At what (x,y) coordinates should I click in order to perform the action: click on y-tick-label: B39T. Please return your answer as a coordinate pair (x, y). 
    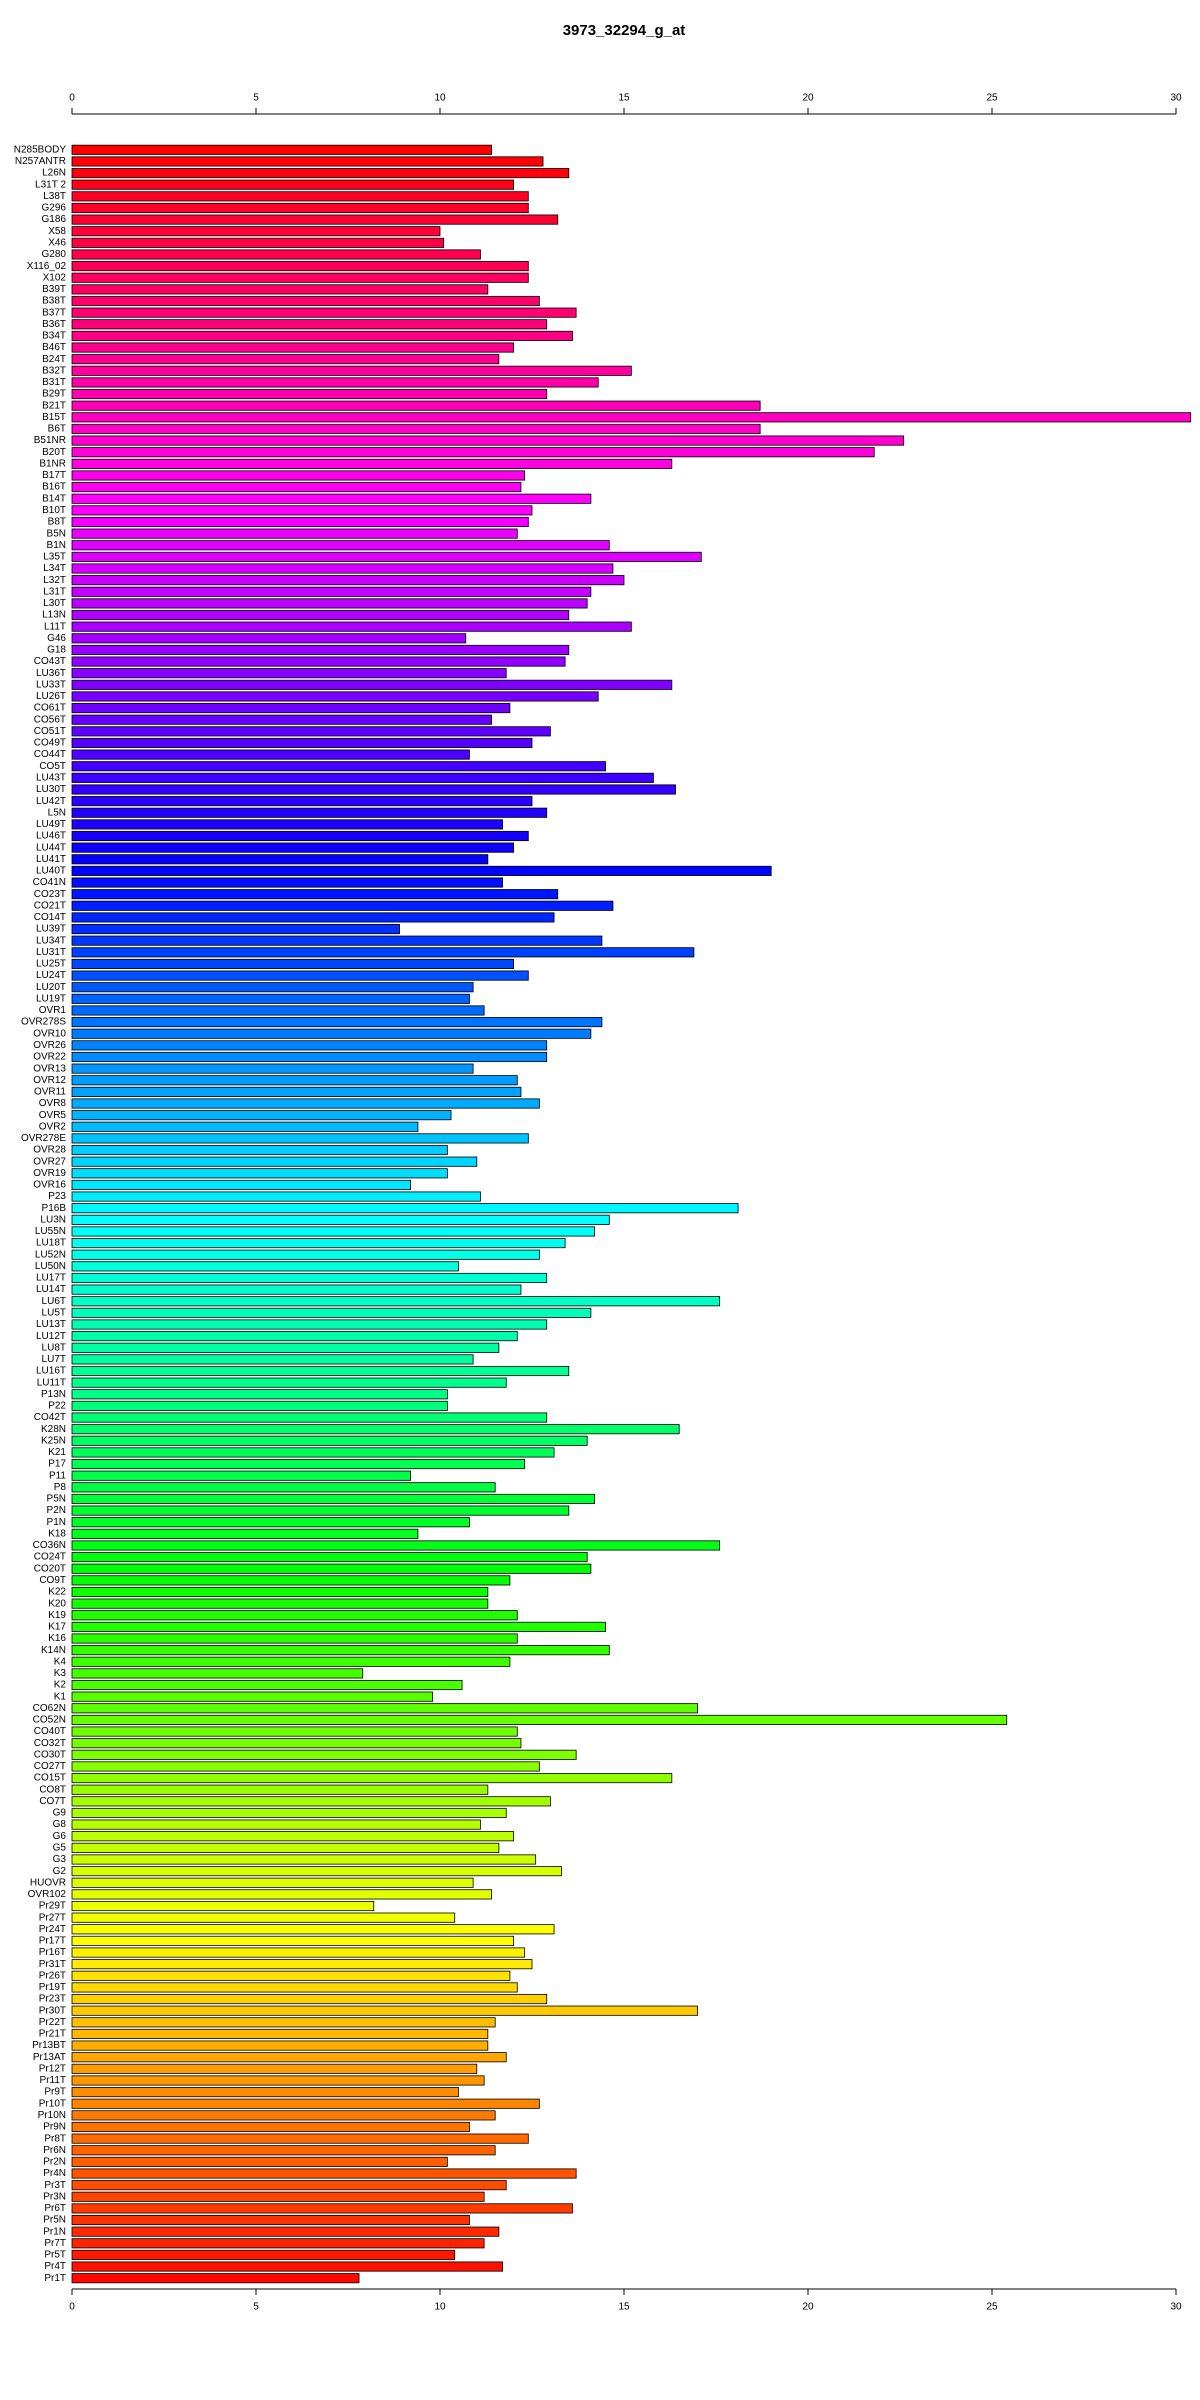
    Looking at the image, I should click on (54, 289).